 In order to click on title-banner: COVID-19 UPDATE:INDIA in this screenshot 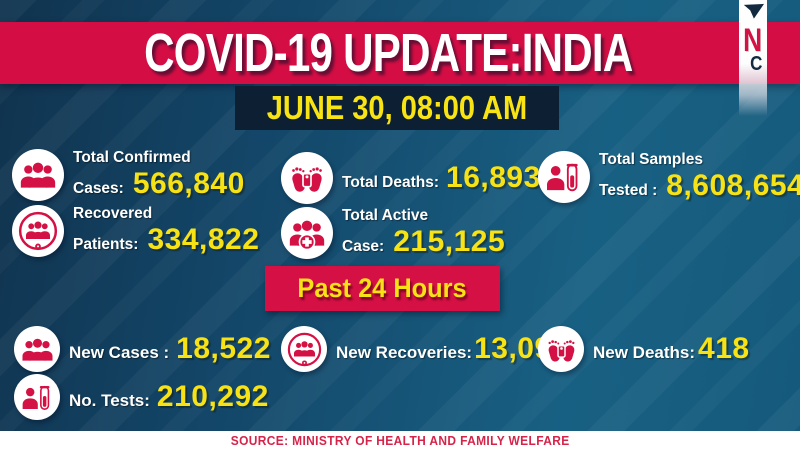, I will do `click(400, 53)`.